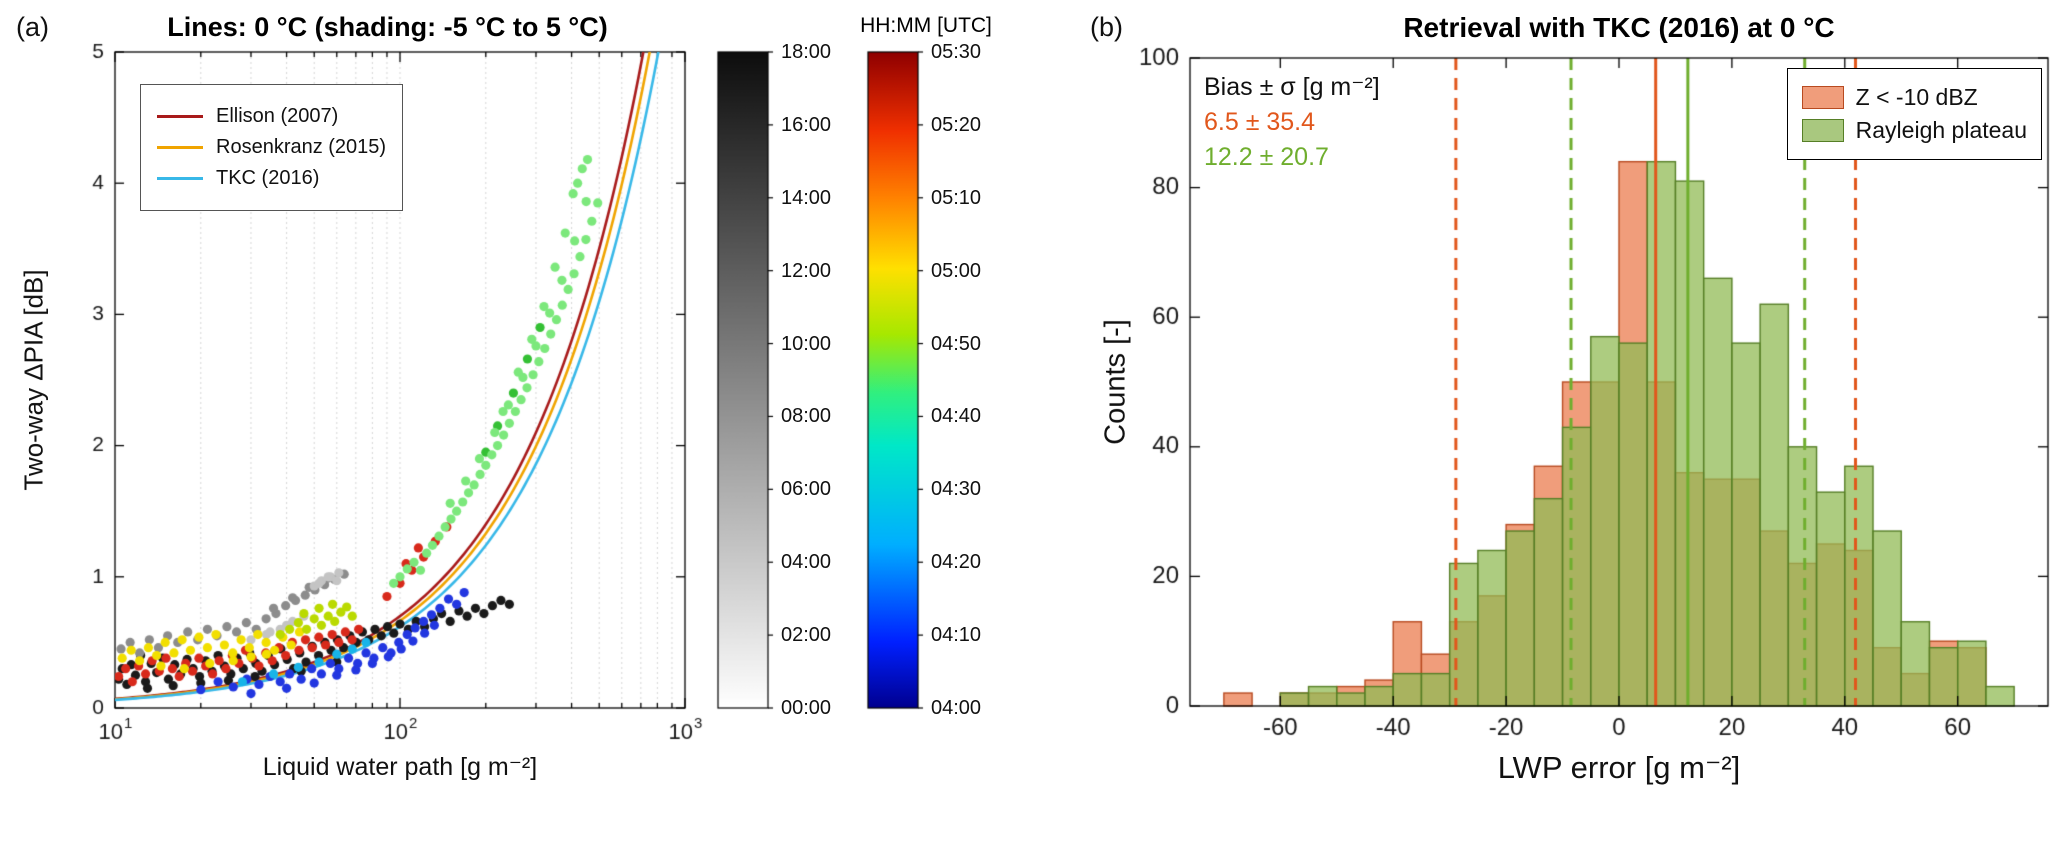 This screenshot has height=849, width=2067. I want to click on legend-item-ellison: Ellison (2007), so click(271, 116).